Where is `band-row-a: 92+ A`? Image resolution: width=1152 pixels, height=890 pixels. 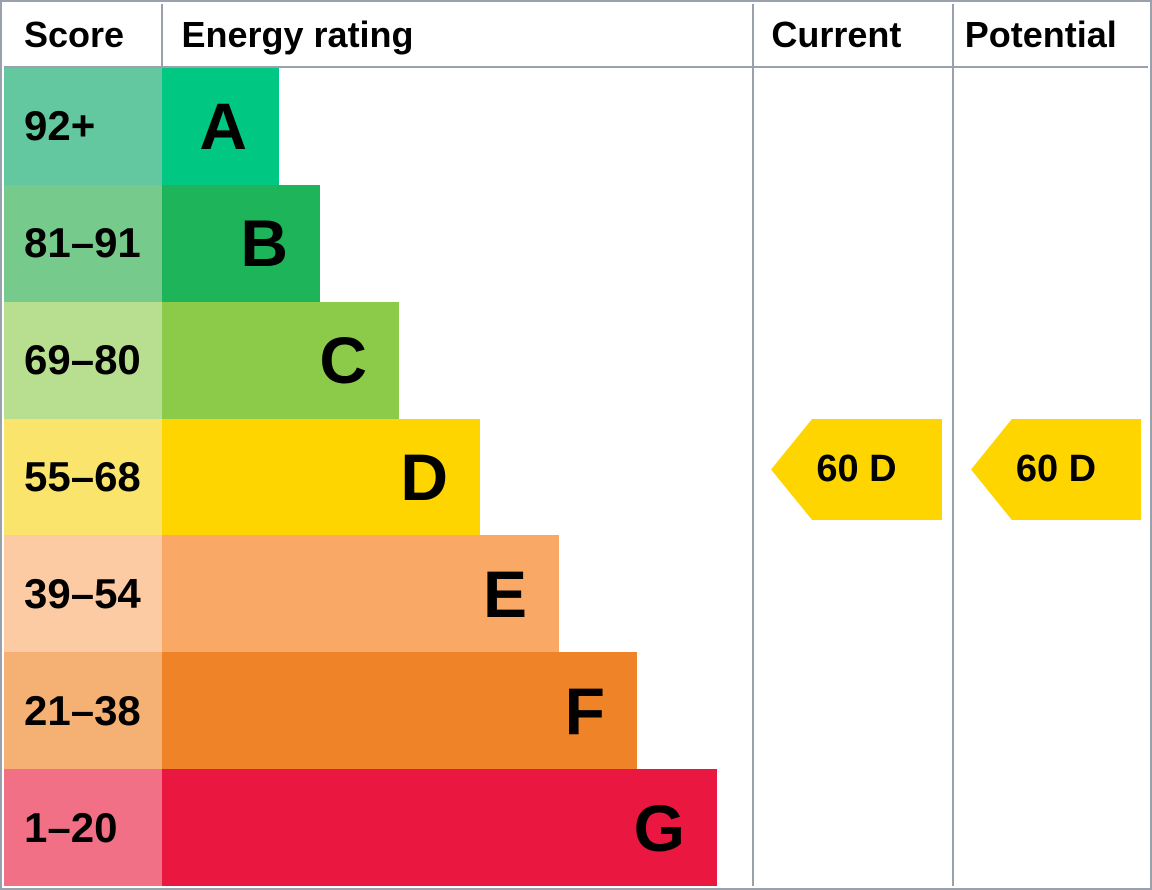 band-row-a: 92+ A is located at coordinates (576, 126).